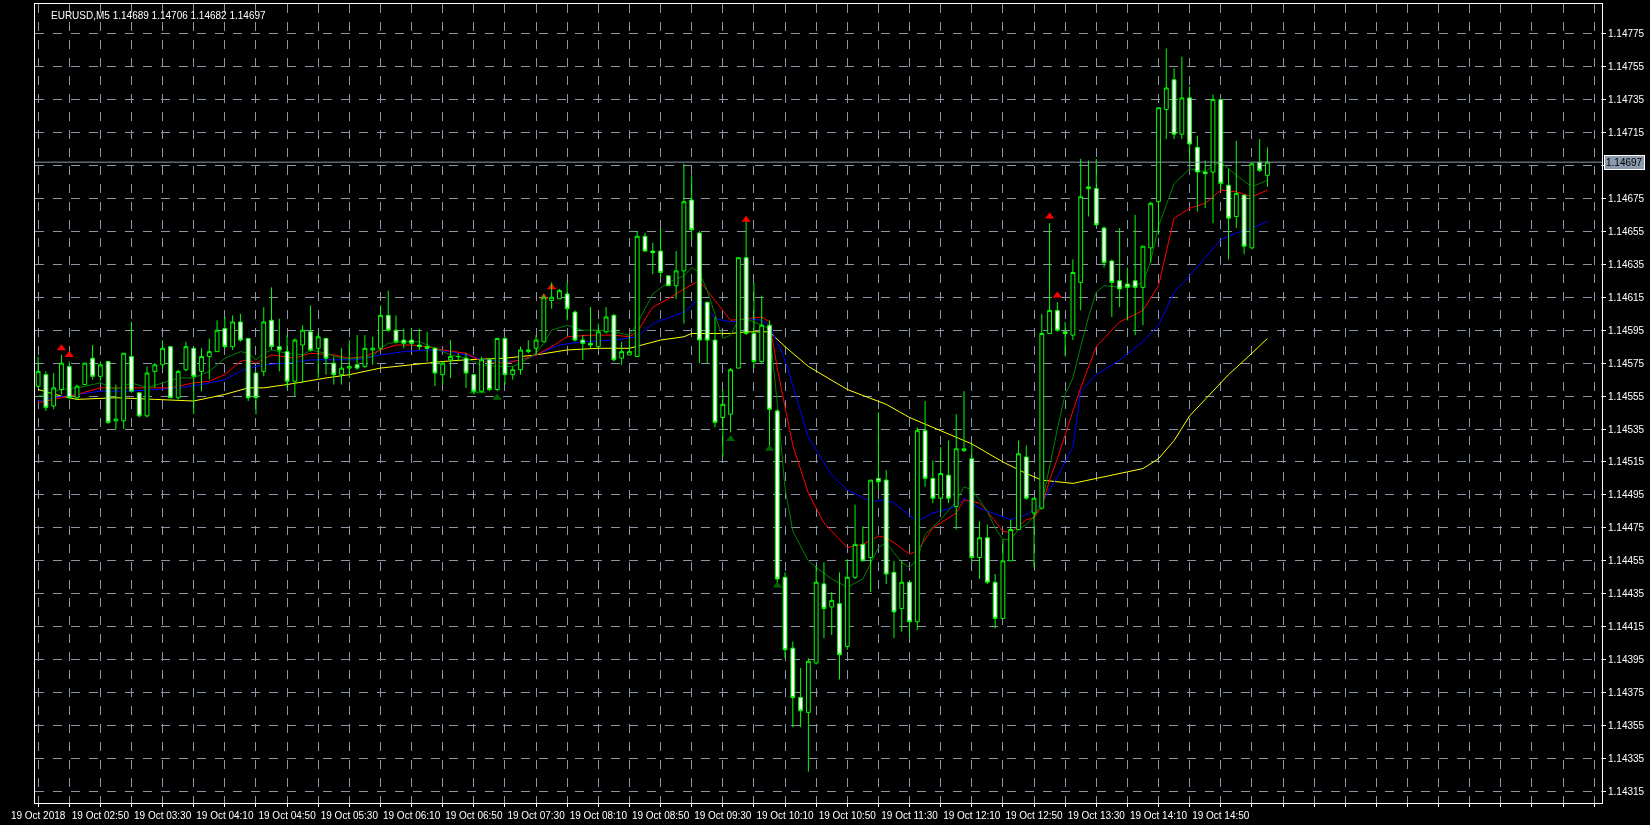 The width and height of the screenshot is (1650, 825). Describe the element at coordinates (1034, 815) in the screenshot. I see `x-tick-label: 19 Oct 12:50` at that location.